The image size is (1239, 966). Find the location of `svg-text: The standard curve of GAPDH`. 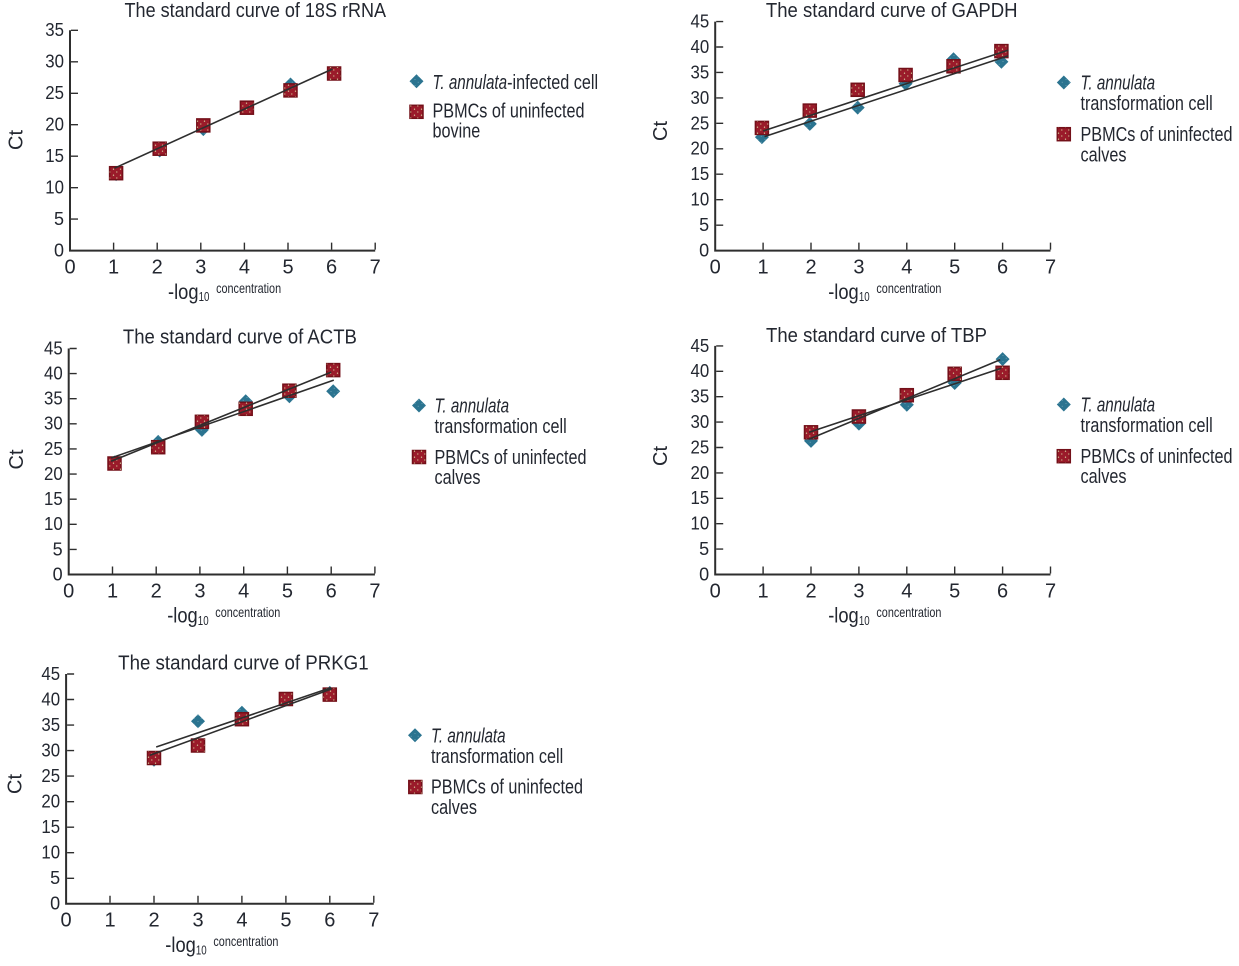

svg-text: The standard curve of GAPDH is located at coordinates (892, 11).